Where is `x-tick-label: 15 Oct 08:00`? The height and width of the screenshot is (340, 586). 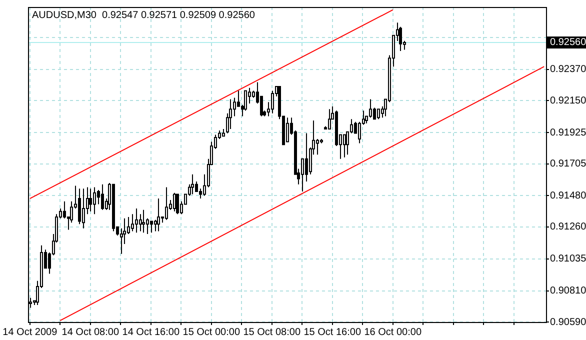
x-tick-label: 15 Oct 08:00 is located at coordinates (272, 332).